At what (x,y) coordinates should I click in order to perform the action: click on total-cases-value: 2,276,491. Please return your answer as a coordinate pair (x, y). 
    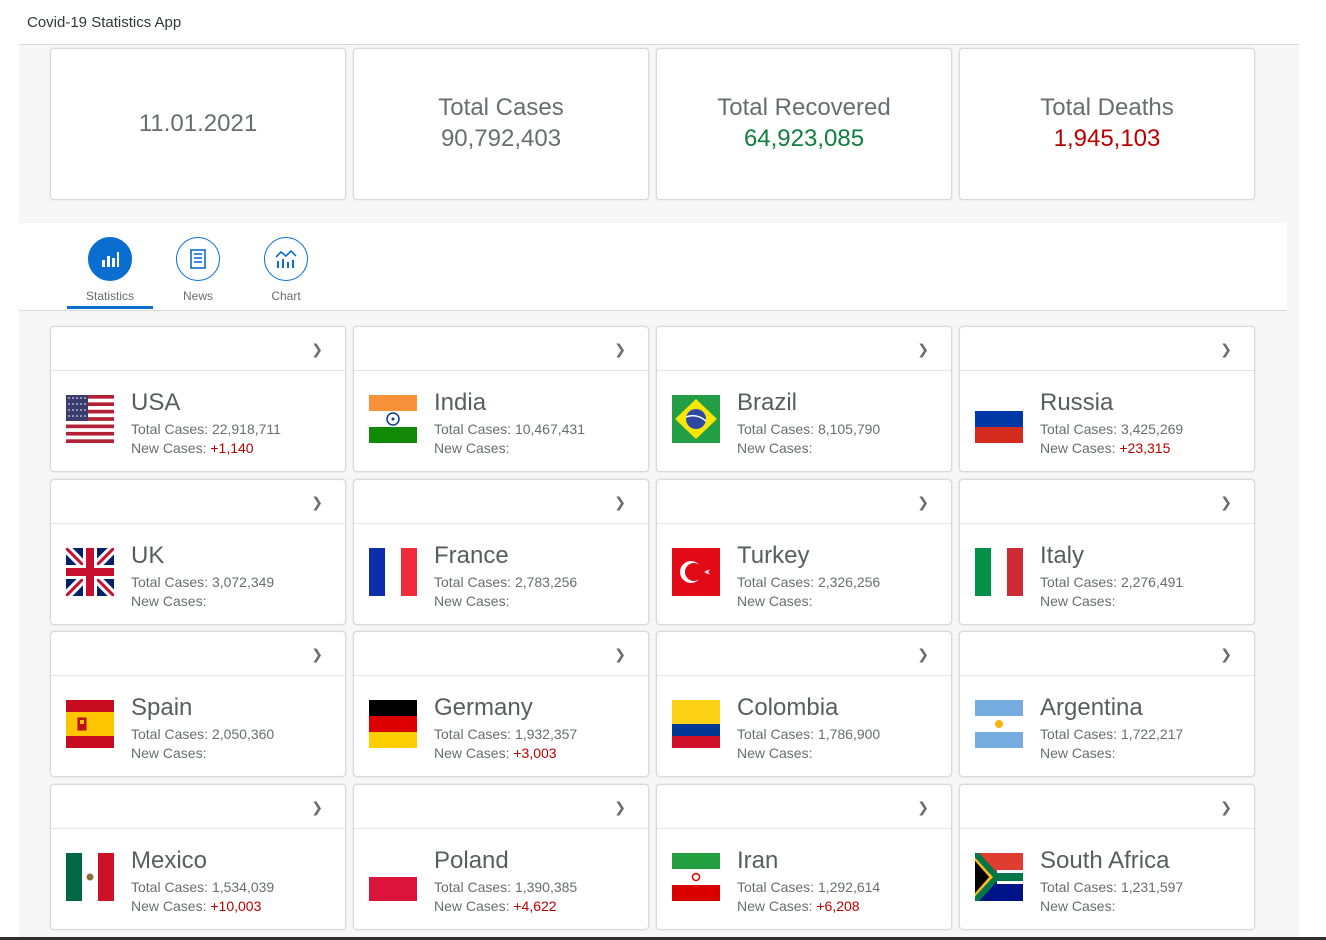
    Looking at the image, I should click on (1152, 582).